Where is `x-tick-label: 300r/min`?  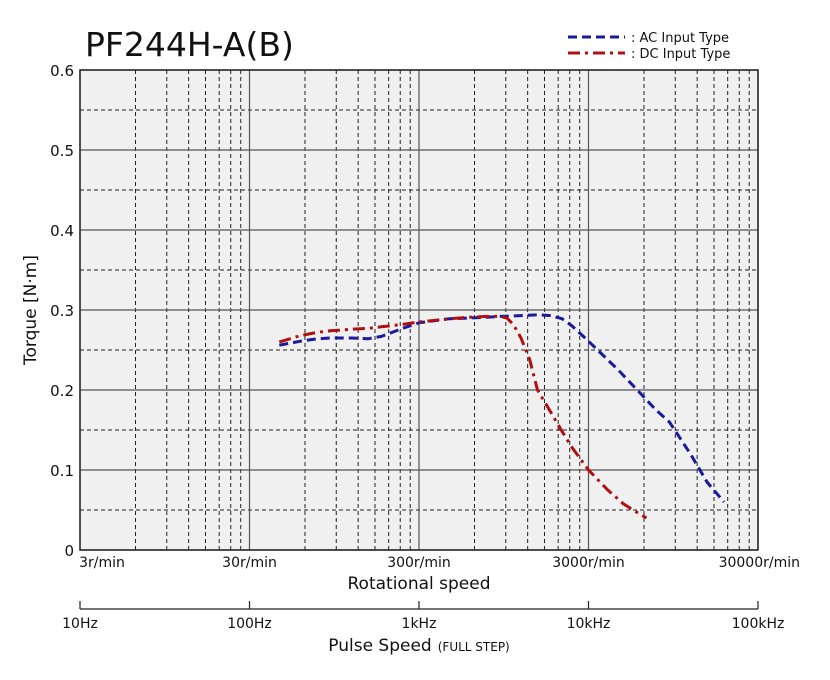
x-tick-label: 300r/min is located at coordinates (419, 563).